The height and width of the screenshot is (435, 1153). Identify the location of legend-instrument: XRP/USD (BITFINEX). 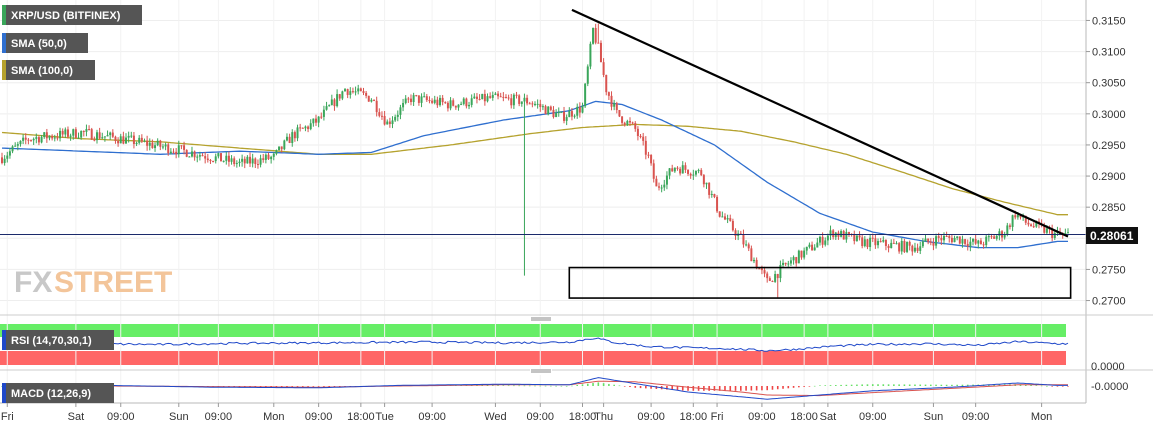
(72, 15).